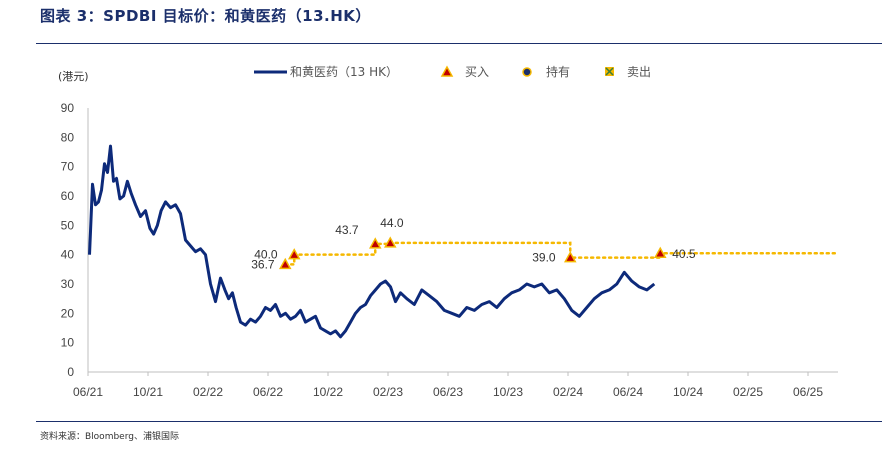  I want to click on y-tick-label: 0, so click(70, 372).